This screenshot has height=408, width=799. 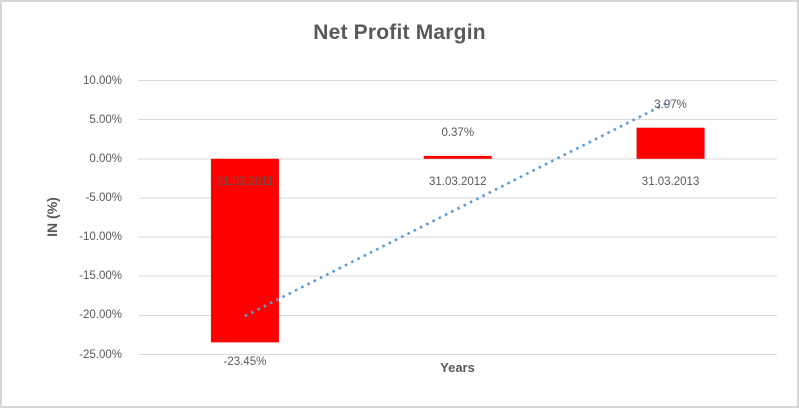 What do you see at coordinates (457, 157) in the screenshot?
I see `bar-31-03-2012` at bounding box center [457, 157].